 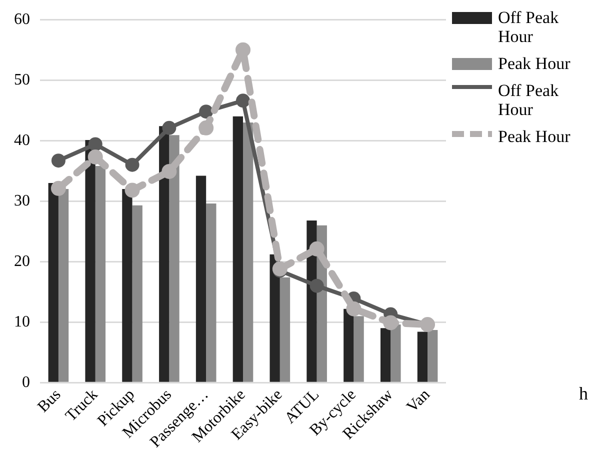 What do you see at coordinates (22, 140) in the screenshot?
I see `y-tick-label: 40` at bounding box center [22, 140].